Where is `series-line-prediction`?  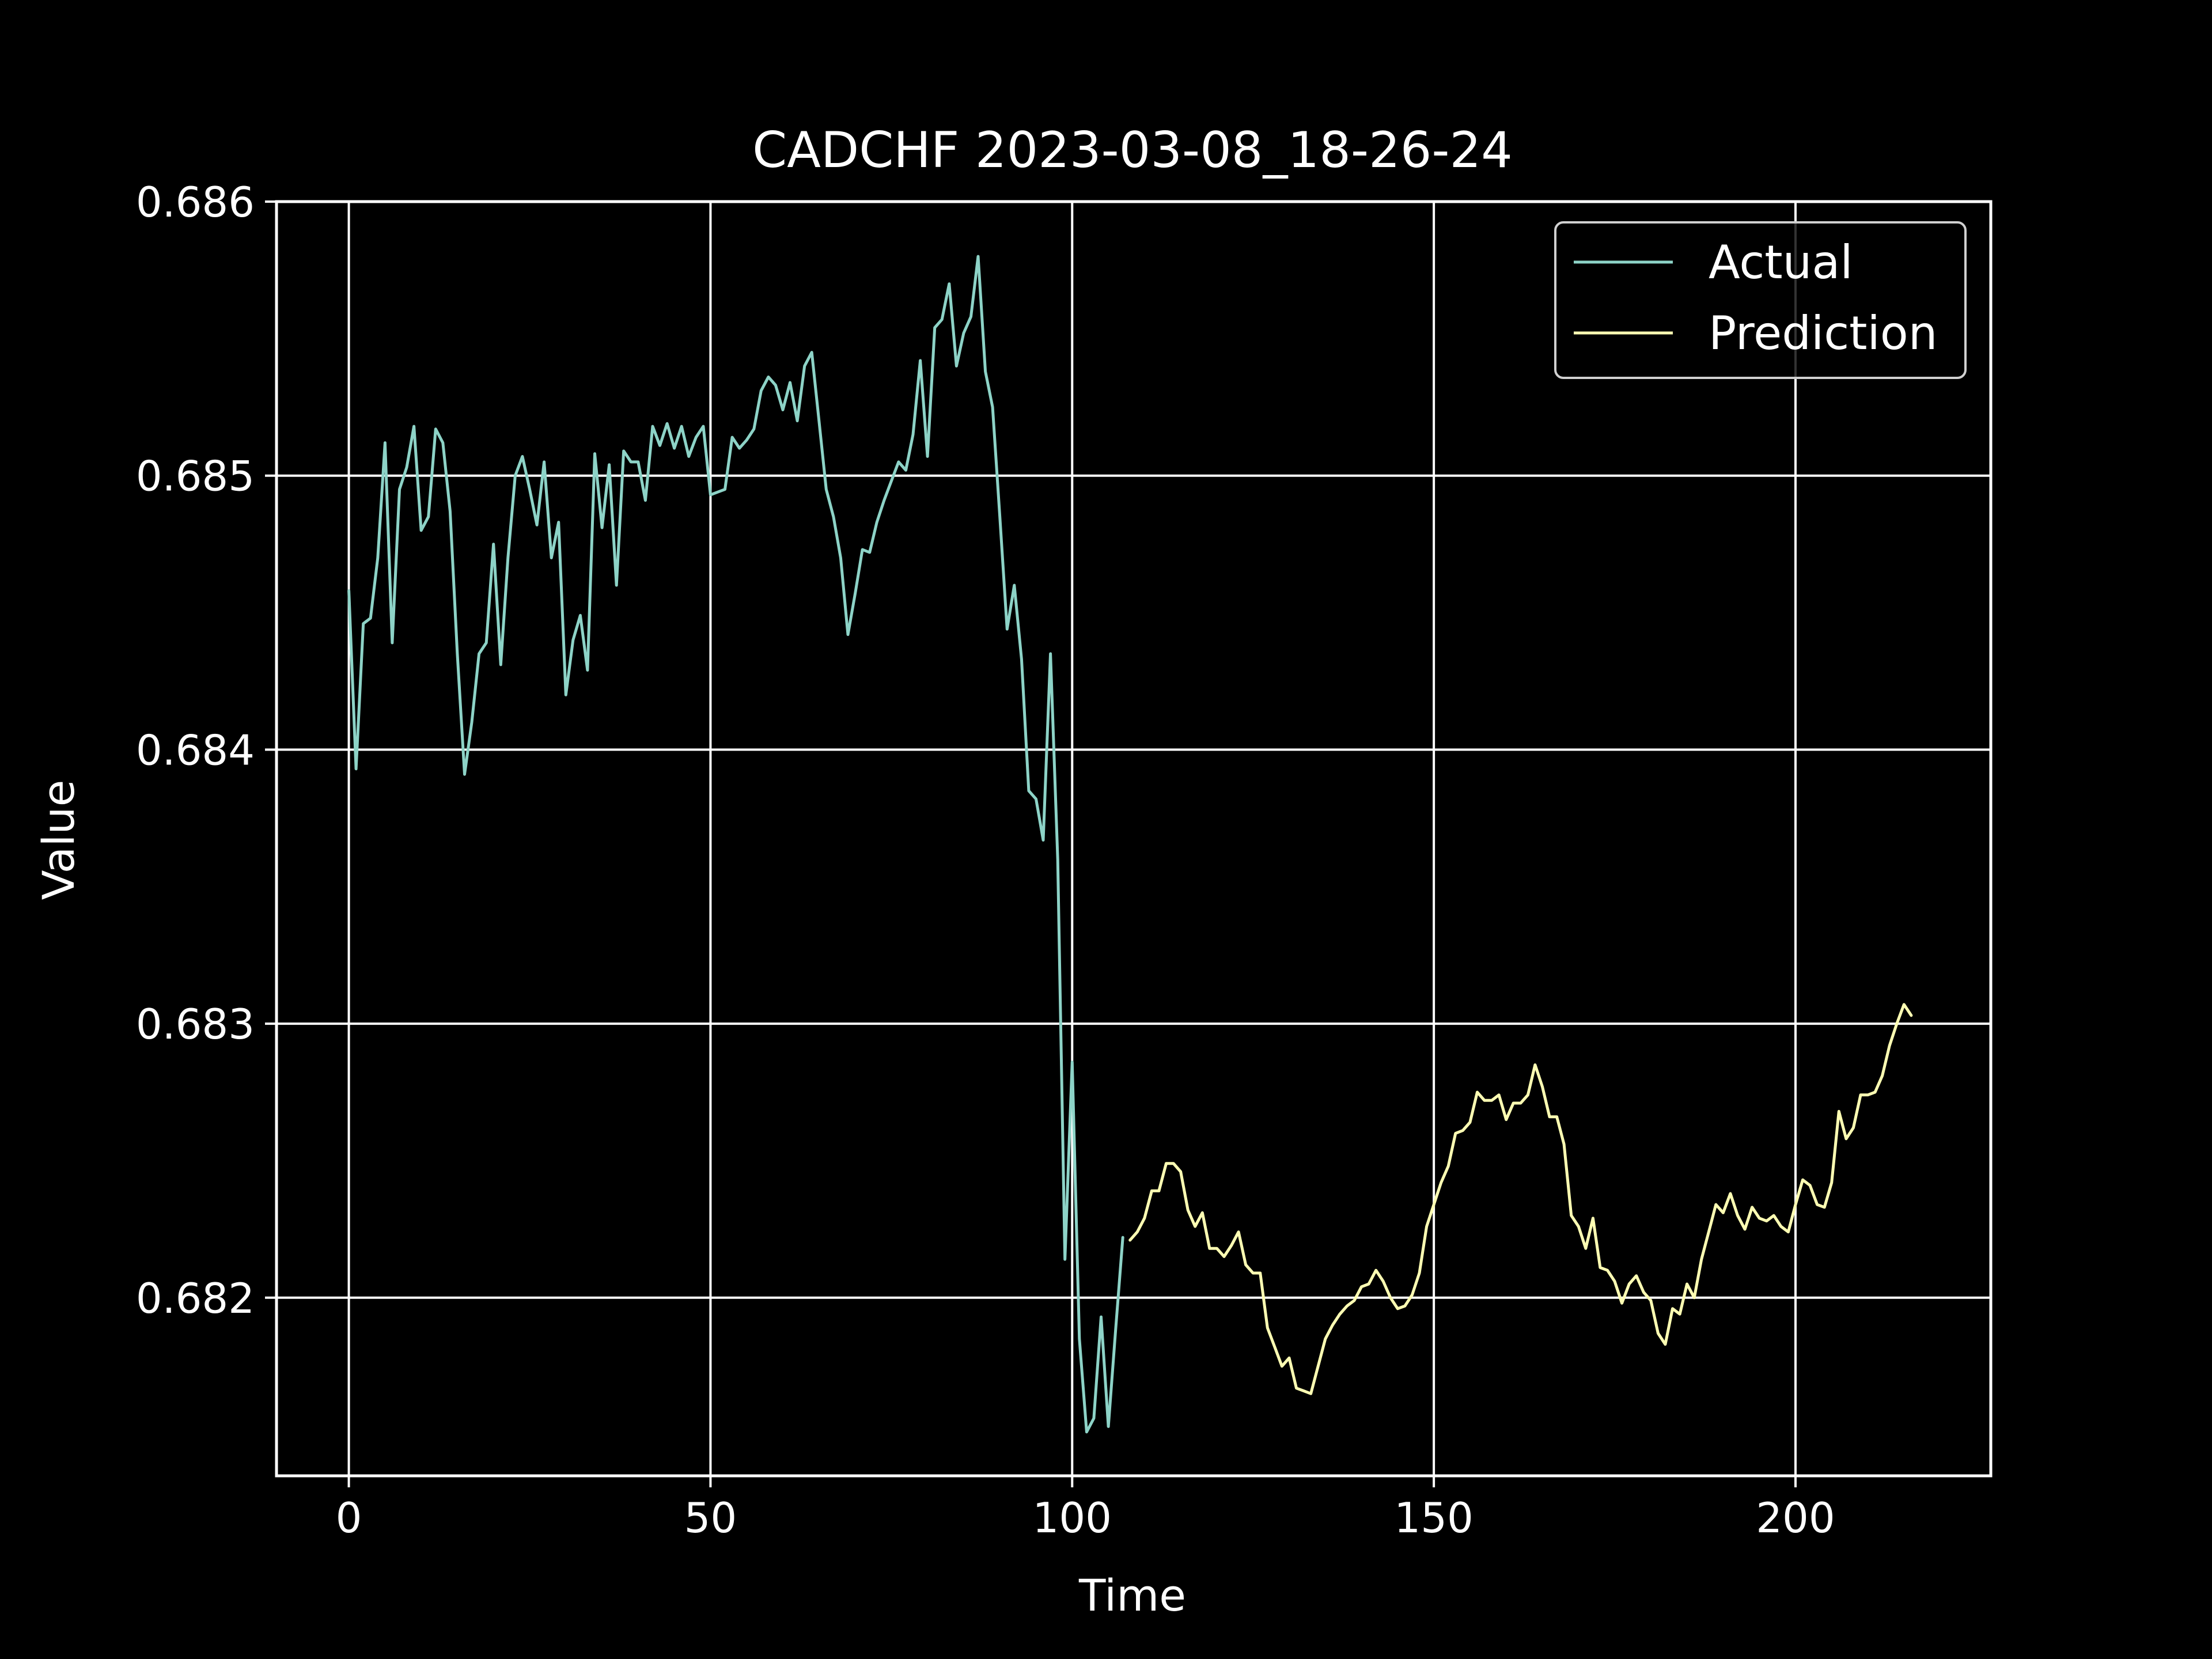
series-line-prediction is located at coordinates (1520, 1199).